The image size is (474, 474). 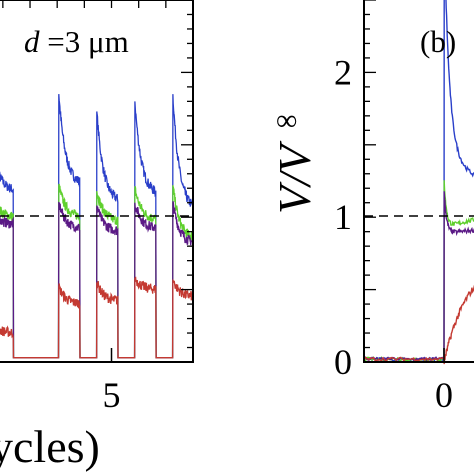 What do you see at coordinates (294, 177) in the screenshot?
I see `svg-text: V/V` at bounding box center [294, 177].